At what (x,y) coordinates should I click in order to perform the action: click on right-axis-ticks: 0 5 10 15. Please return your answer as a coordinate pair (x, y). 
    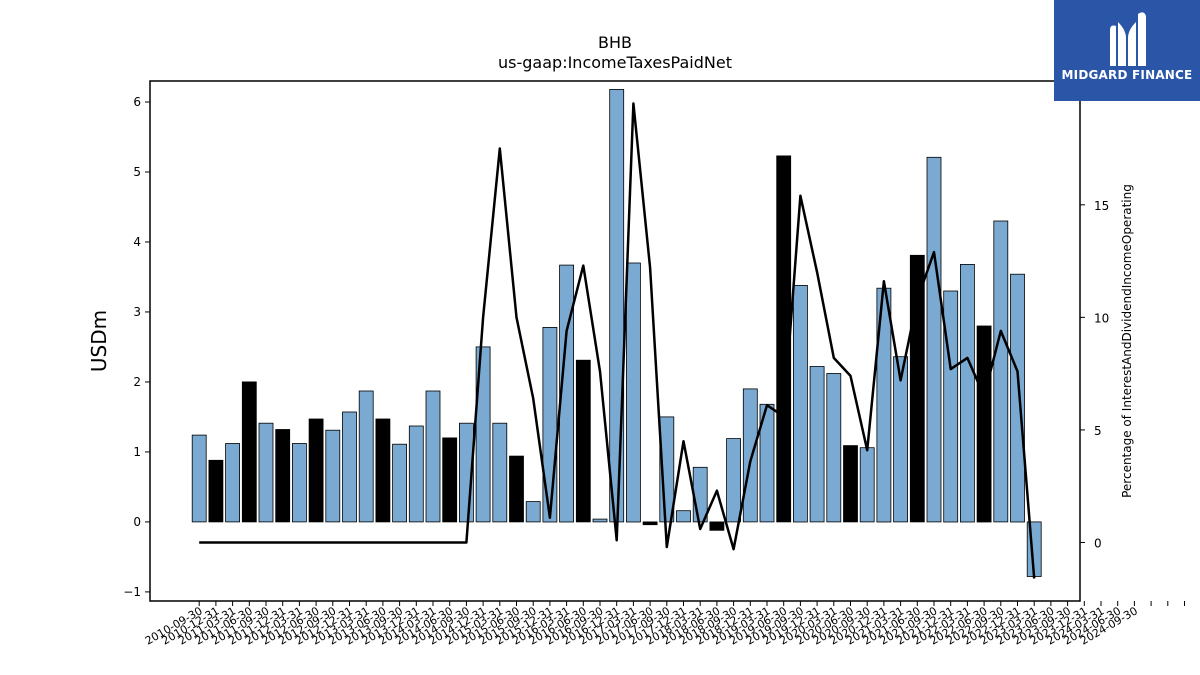
    Looking at the image, I should click on (1094, 374).